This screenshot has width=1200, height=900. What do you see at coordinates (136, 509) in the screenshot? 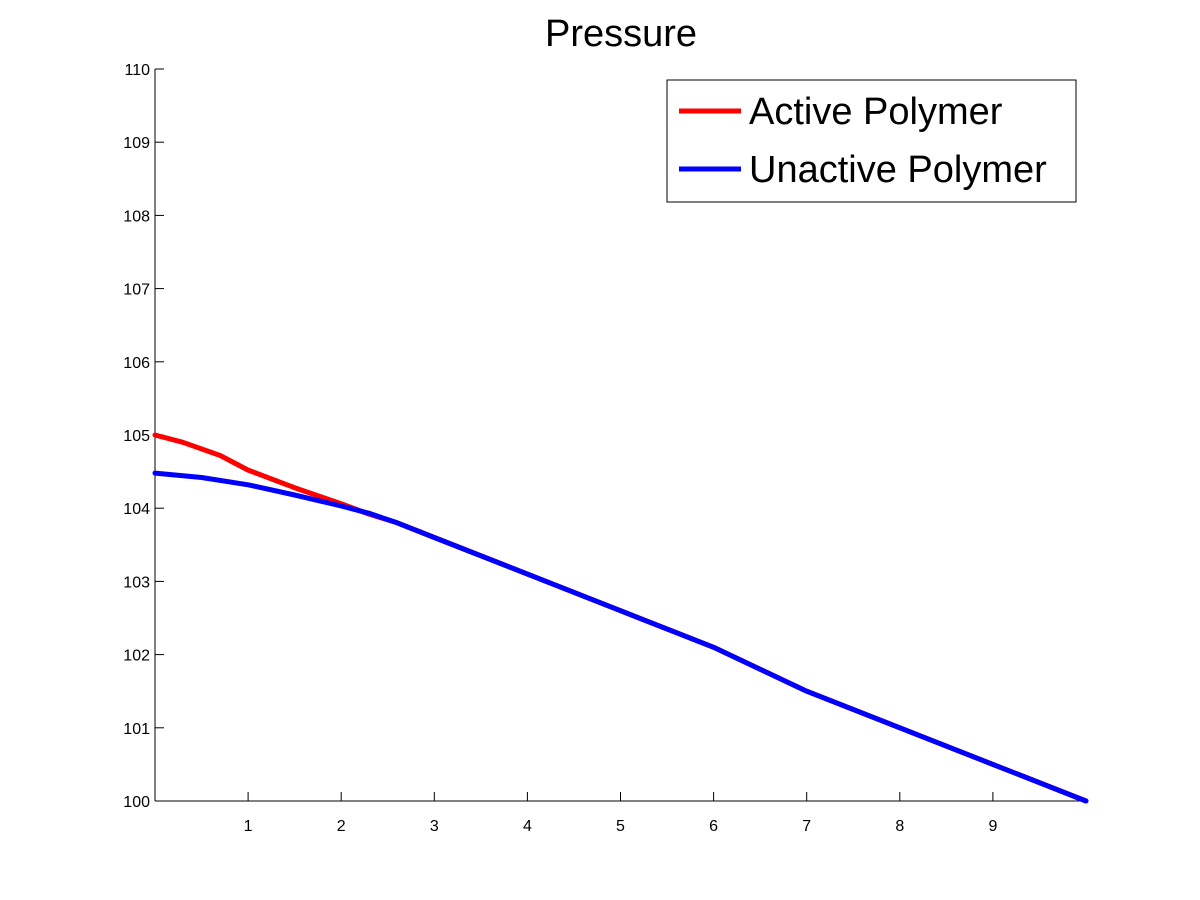
I see `y-tick-label: 104` at bounding box center [136, 509].